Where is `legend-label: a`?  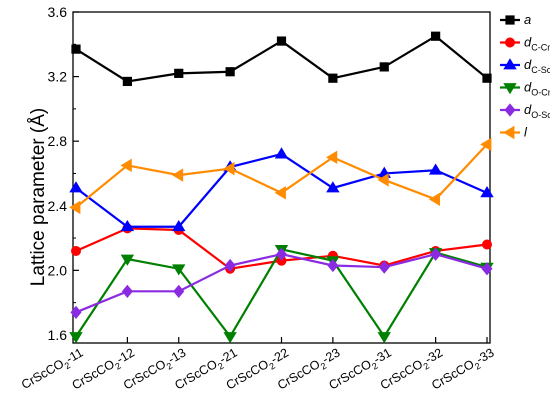 legend-label: a is located at coordinates (527, 19).